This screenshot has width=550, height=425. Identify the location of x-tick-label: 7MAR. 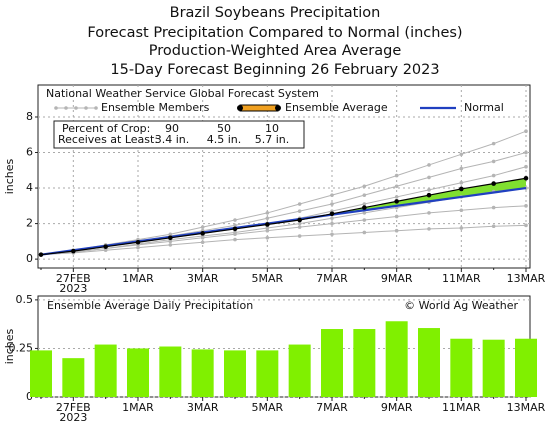
(332, 407).